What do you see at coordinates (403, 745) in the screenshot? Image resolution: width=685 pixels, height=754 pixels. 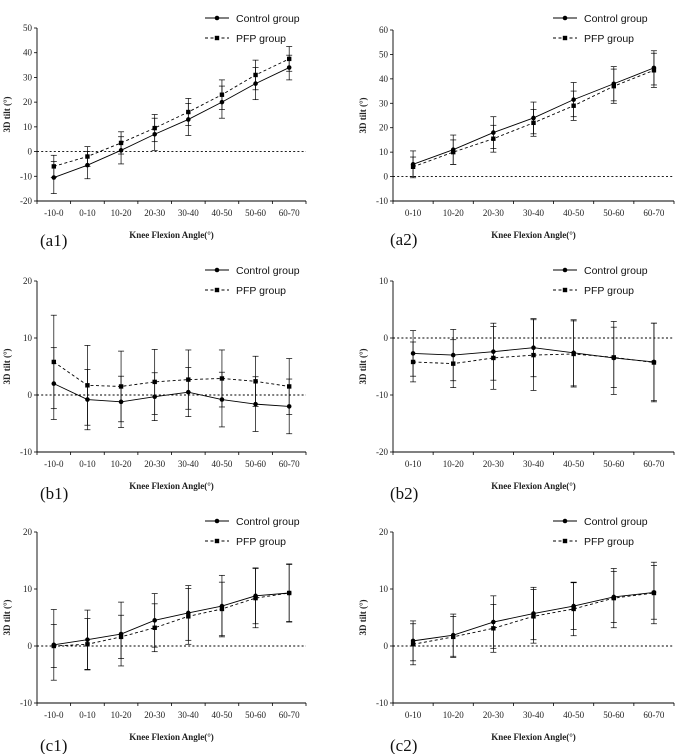 I see `panel-label: (c2)` at bounding box center [403, 745].